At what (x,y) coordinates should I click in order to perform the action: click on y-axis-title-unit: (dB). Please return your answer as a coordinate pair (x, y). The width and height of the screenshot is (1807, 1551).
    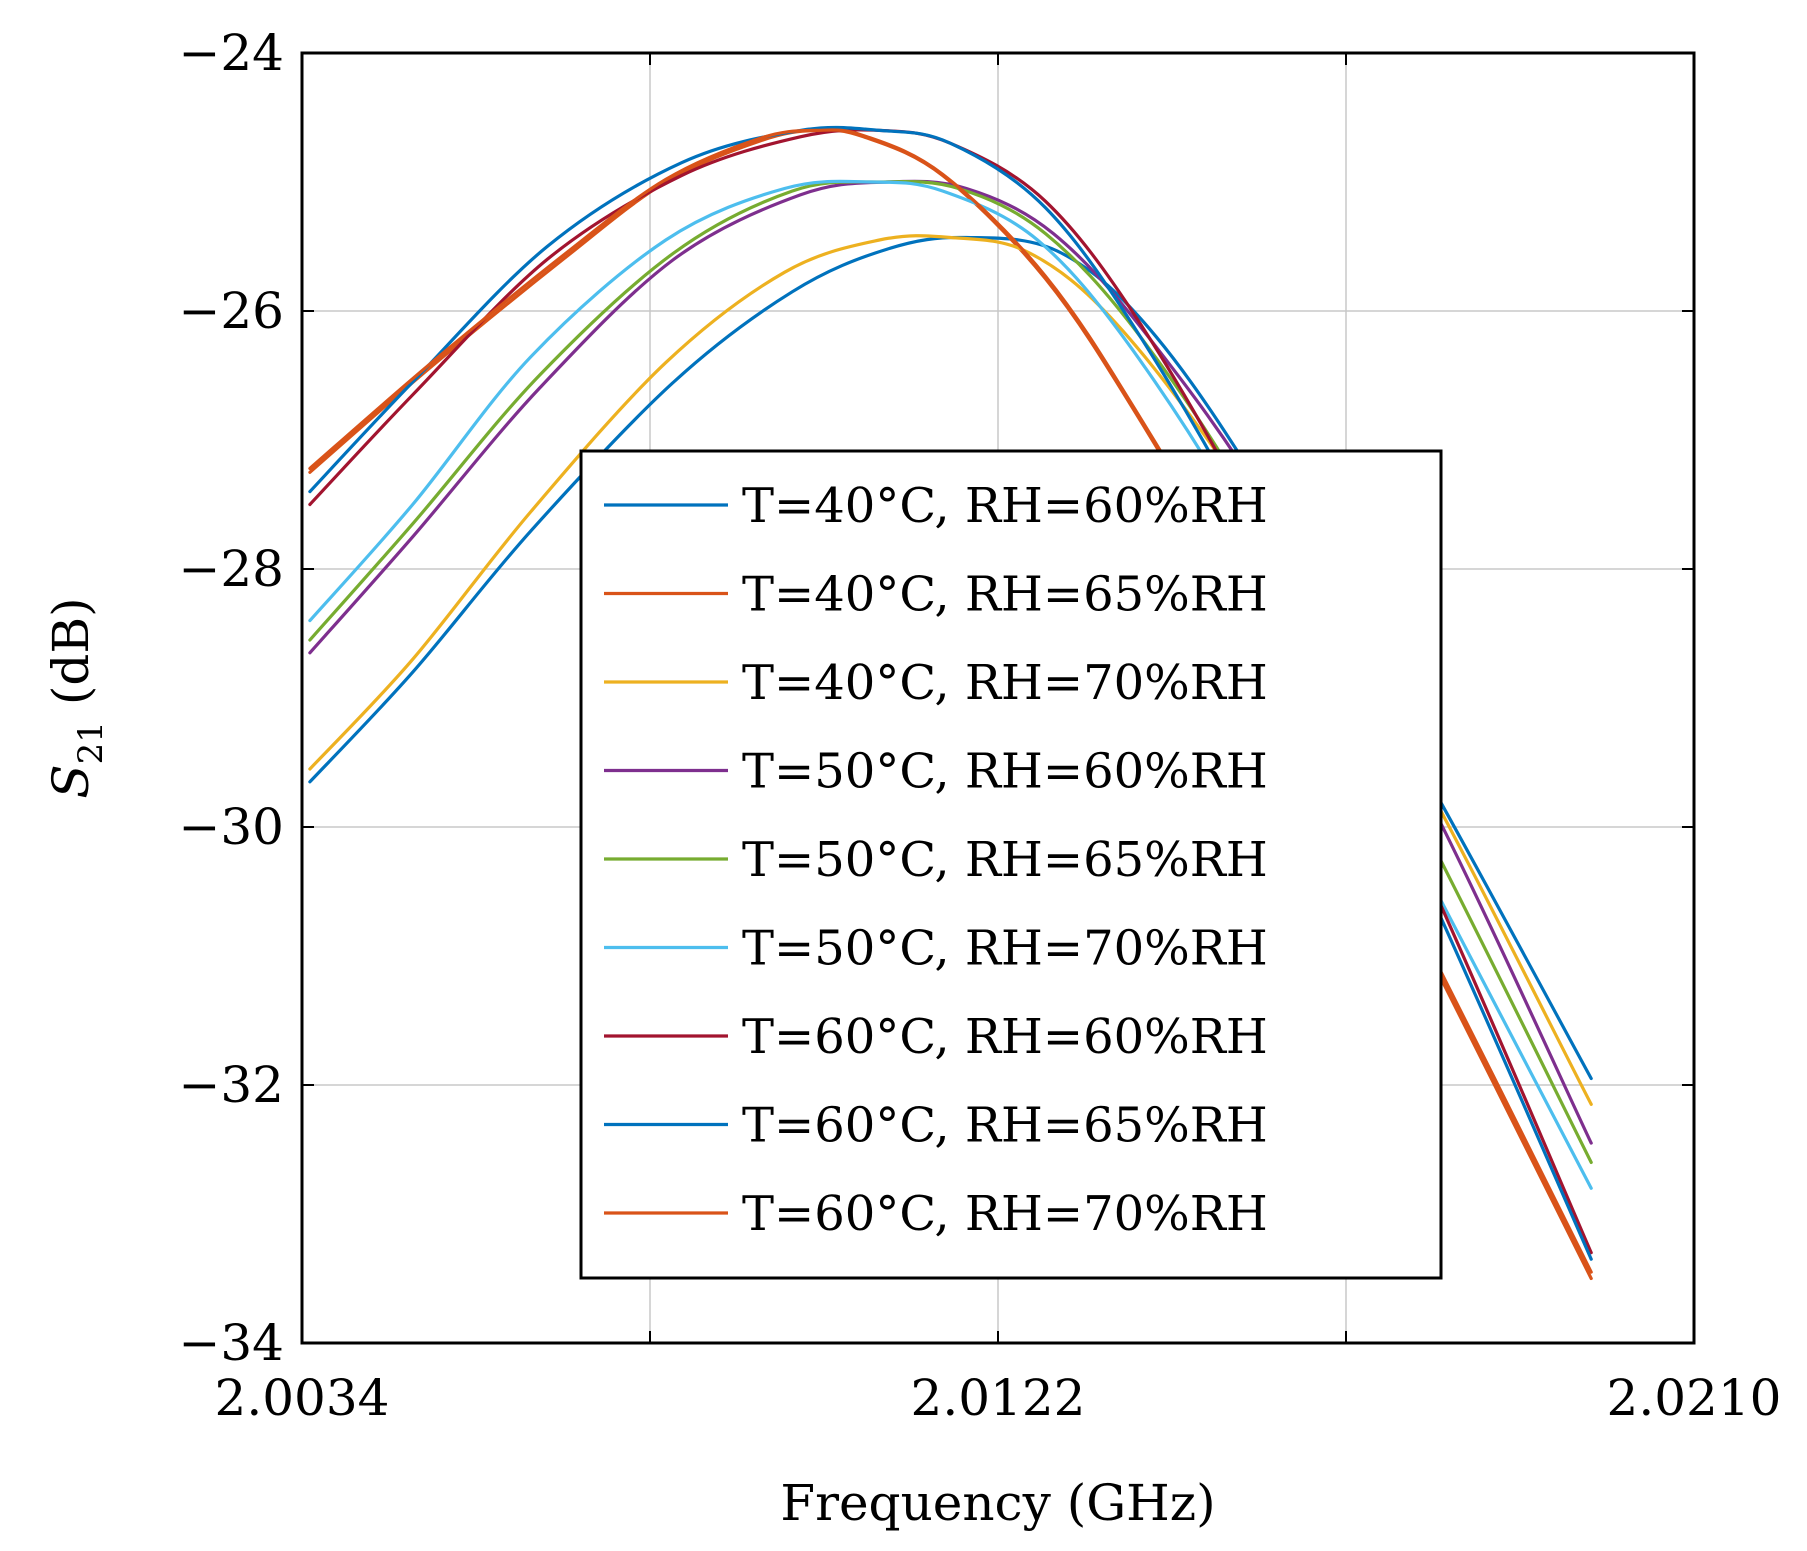
    Looking at the image, I should click on (71, 659).